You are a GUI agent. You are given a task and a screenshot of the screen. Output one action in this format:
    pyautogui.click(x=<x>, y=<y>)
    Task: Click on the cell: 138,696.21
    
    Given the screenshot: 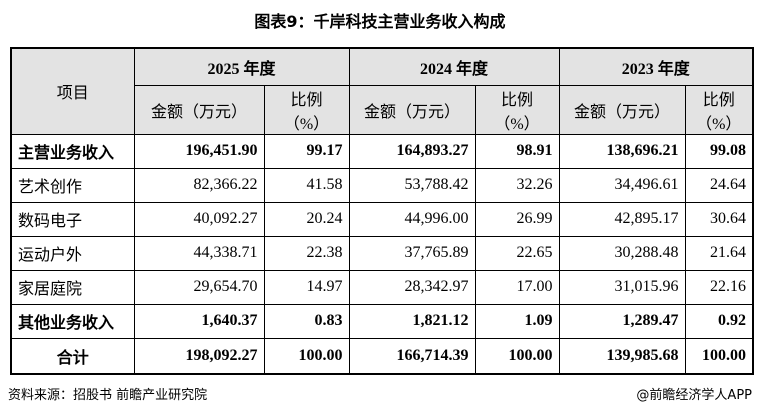 What is the action you would take?
    pyautogui.click(x=622, y=151)
    